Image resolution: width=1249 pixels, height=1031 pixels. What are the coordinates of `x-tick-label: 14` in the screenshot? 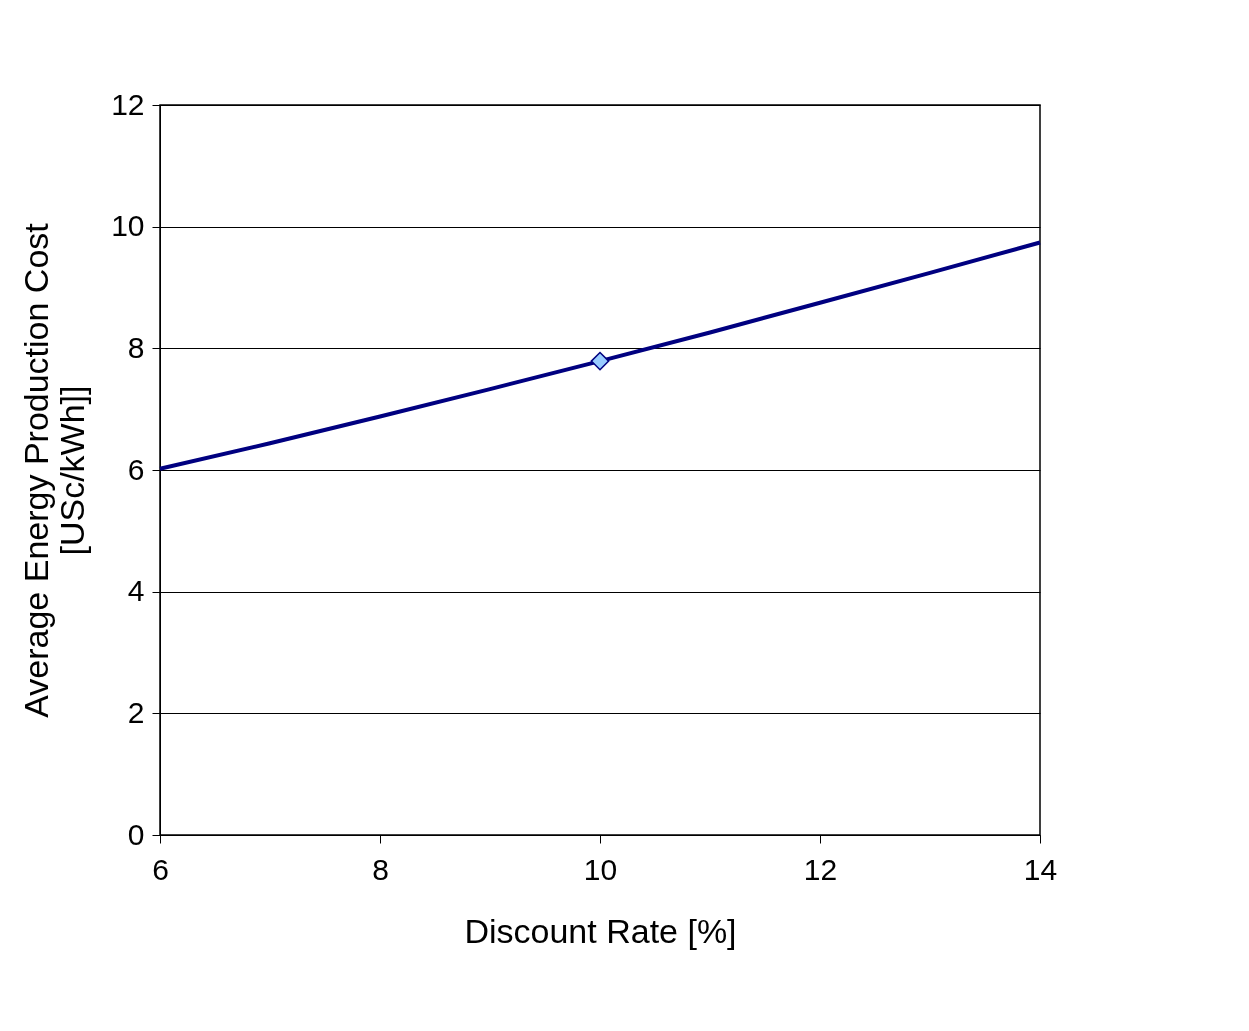 It's located at (1040, 869).